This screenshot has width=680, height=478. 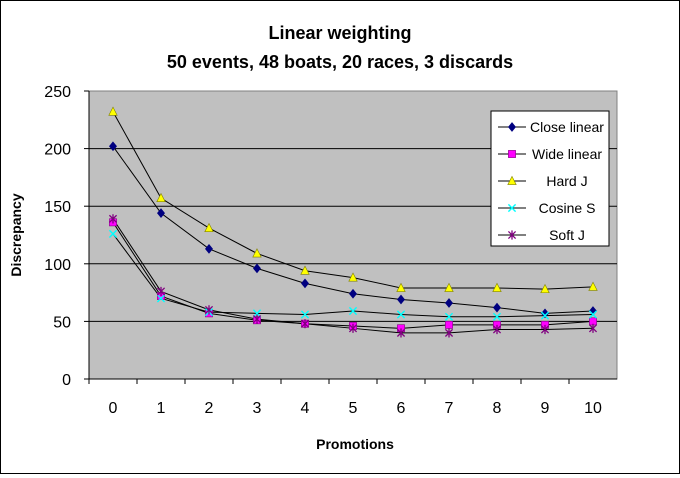 I want to click on x-tick-label: 9, so click(x=545, y=408).